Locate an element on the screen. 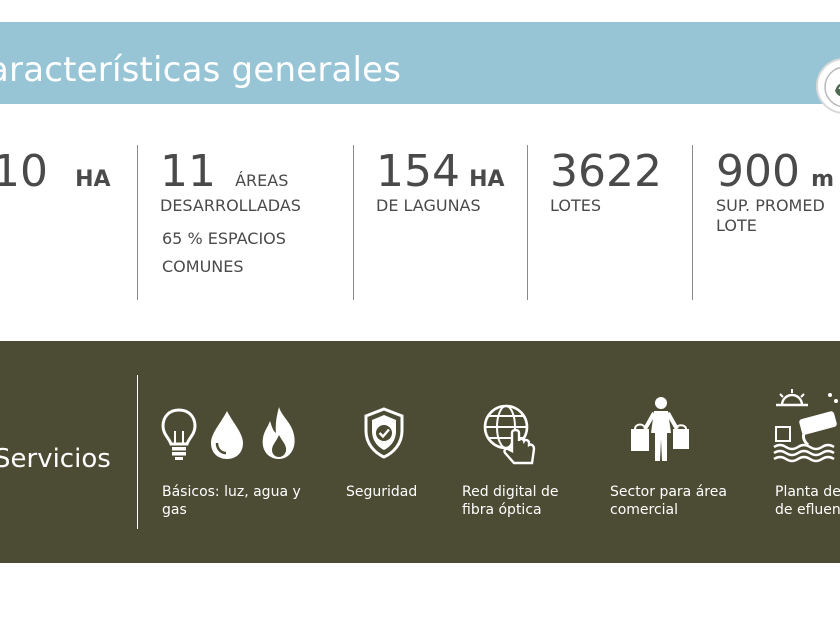 The height and width of the screenshot is (630, 840). globe-hand-icon is located at coordinates (509, 434).